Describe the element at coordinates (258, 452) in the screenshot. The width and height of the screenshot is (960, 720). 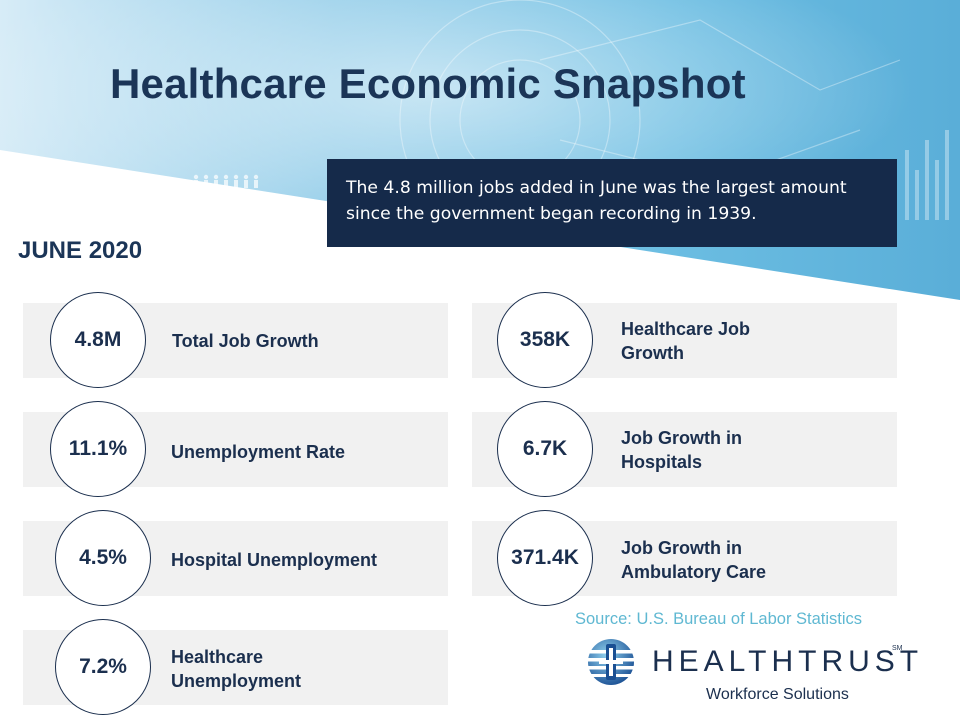
I see `stat-label: Unemployment Rate` at that location.